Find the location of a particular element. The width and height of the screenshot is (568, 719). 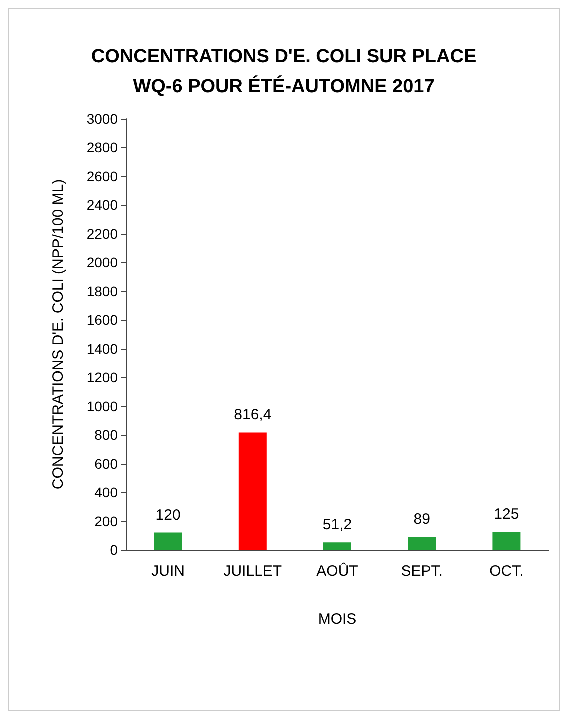

y-tick-label: 1600 is located at coordinates (102, 320).